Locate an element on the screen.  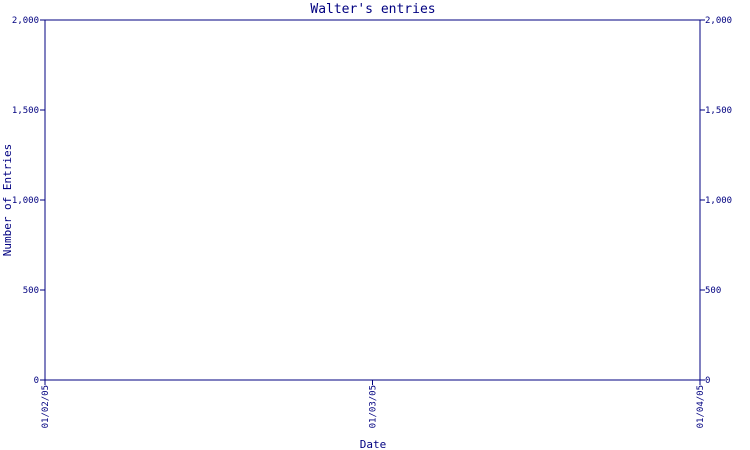
y-tick-label-left: 0 is located at coordinates (36, 381).